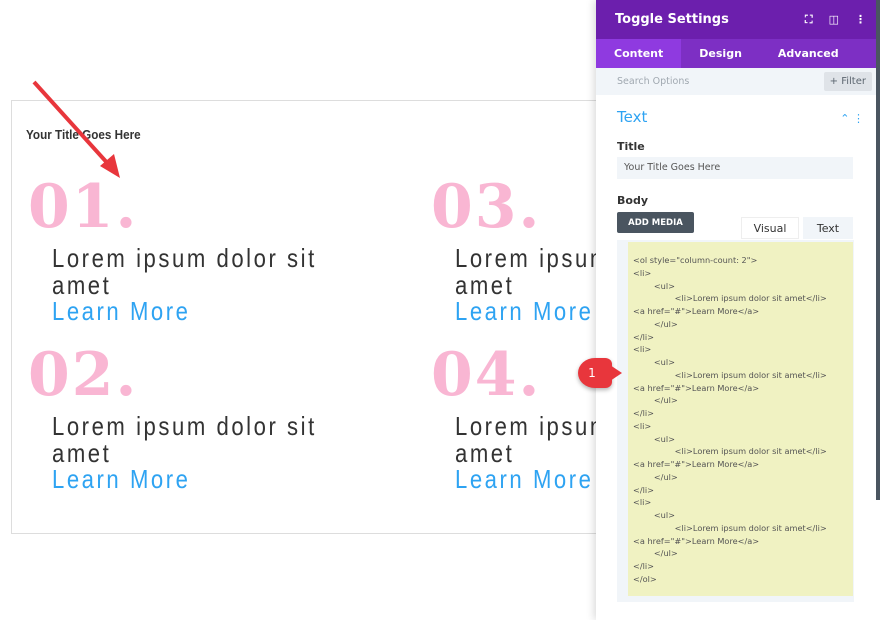 This screenshot has width=880, height=620. What do you see at coordinates (878, 250) in the screenshot?
I see `scrollbar` at bounding box center [878, 250].